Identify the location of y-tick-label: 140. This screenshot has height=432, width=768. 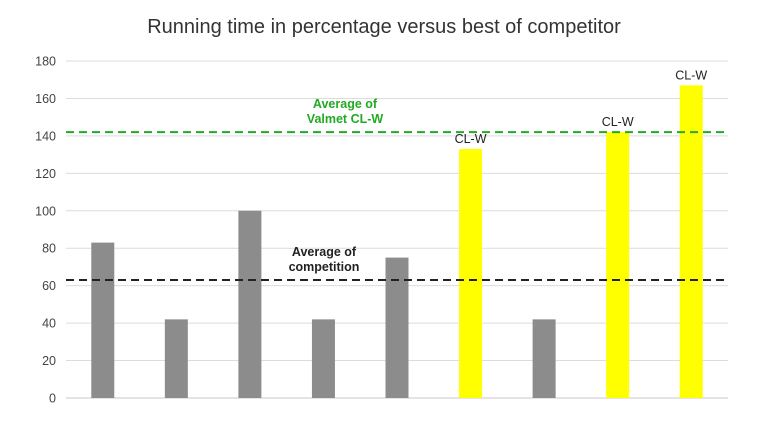
(45, 136).